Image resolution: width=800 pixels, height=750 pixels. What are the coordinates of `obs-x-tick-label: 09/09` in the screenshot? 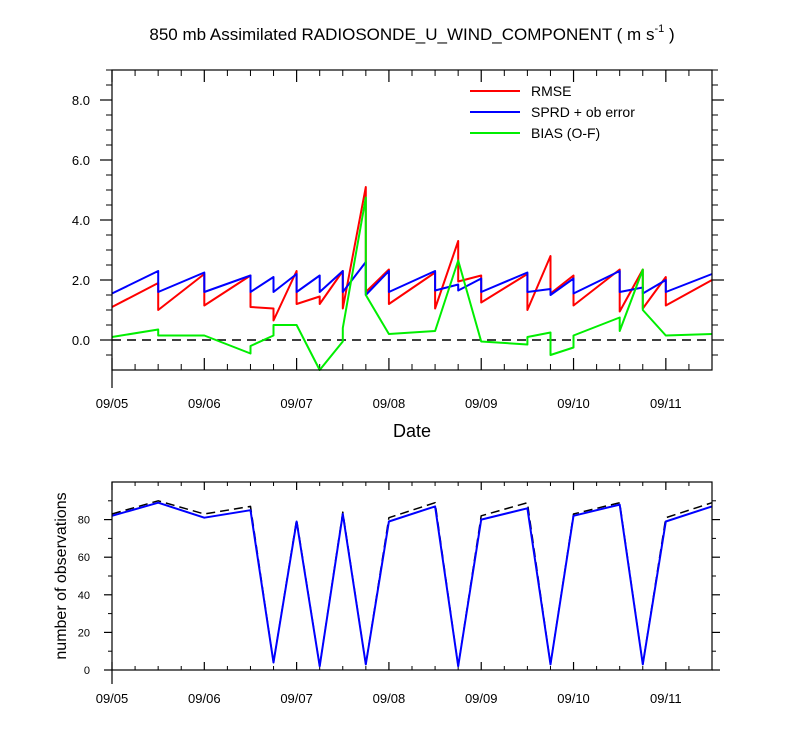 It's located at (481, 698).